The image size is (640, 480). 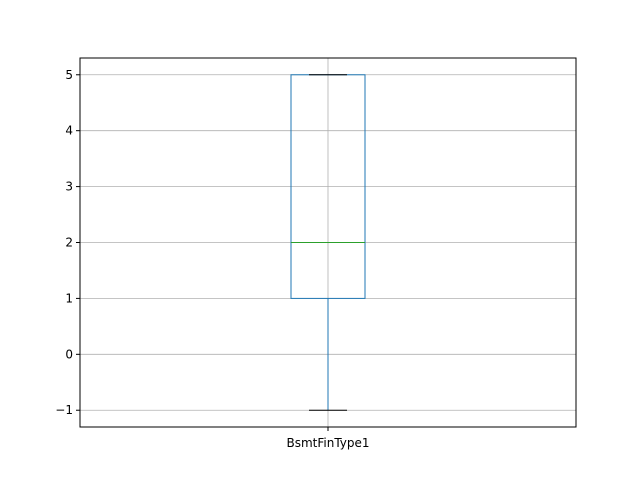 I want to click on y-tick-label: 1, so click(x=69, y=298).